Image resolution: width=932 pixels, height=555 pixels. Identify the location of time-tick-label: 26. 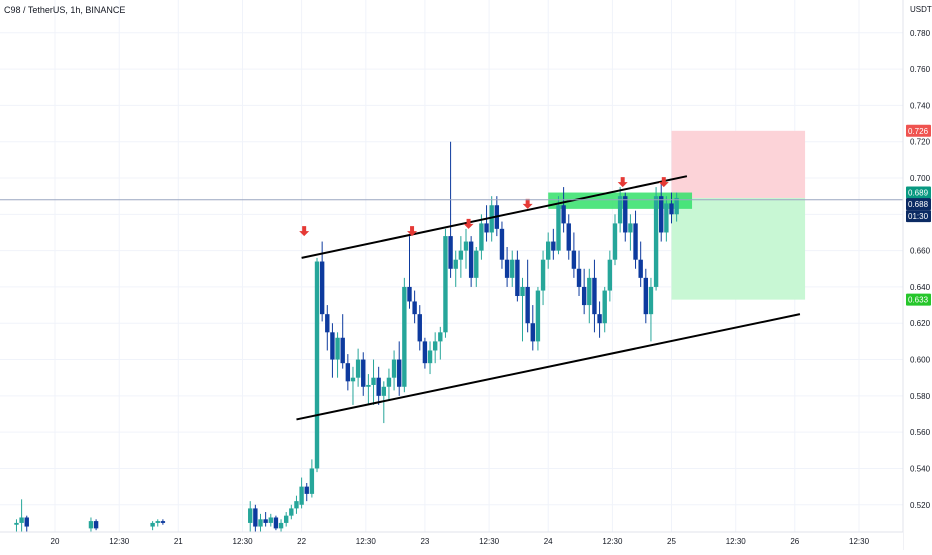
(794, 541).